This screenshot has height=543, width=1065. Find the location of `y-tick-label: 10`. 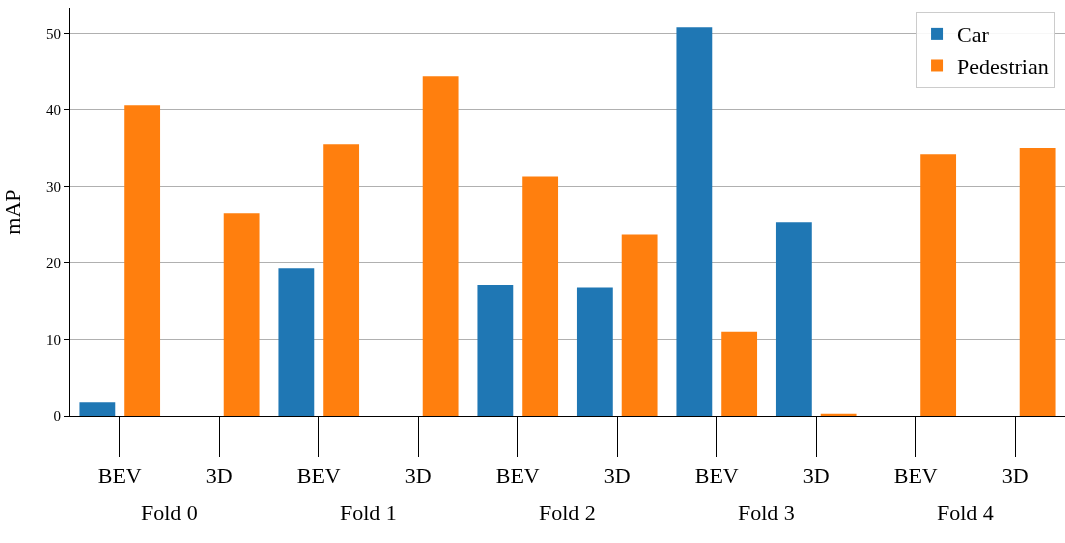

y-tick-label: 10 is located at coordinates (53, 339).